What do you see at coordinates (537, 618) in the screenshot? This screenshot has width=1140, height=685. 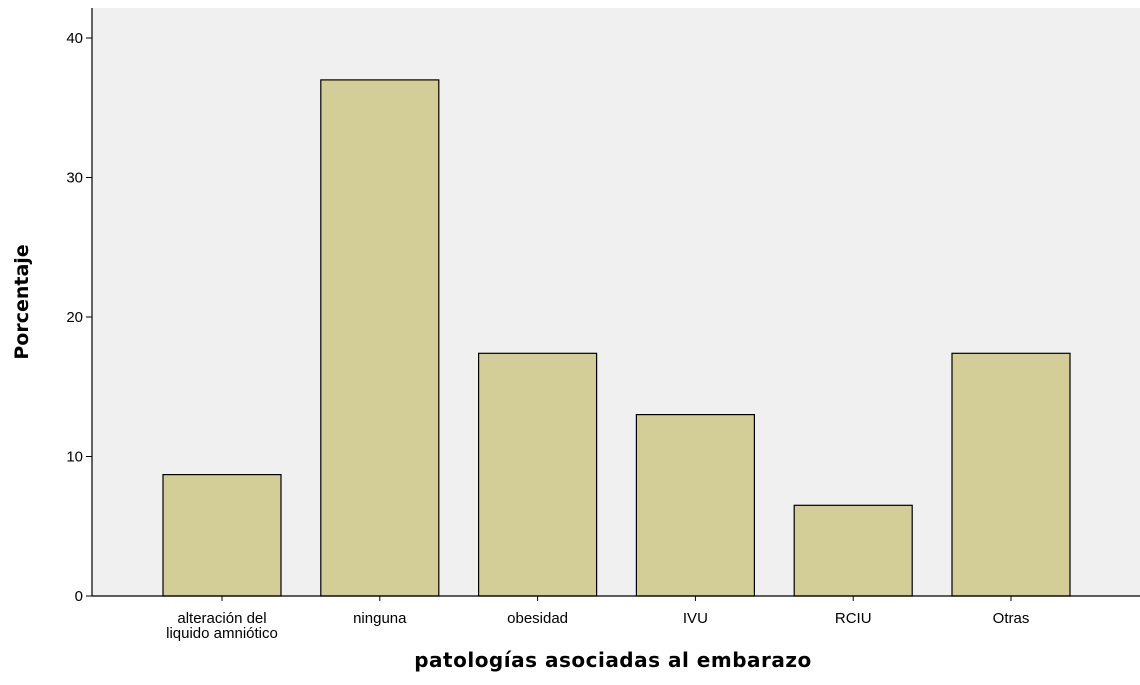 I see `x-tick-label: obesidad` at bounding box center [537, 618].